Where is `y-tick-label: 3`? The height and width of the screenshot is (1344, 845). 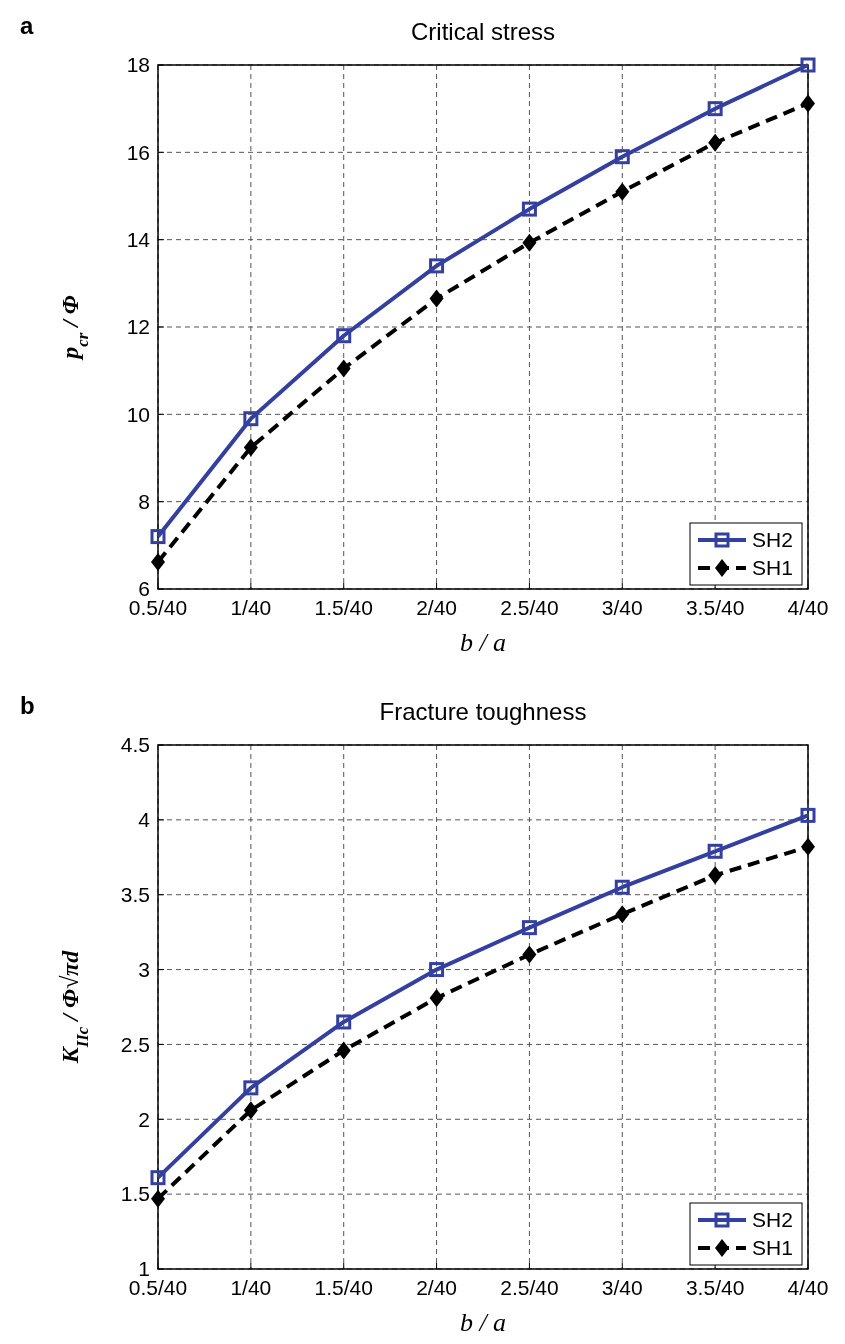
y-tick-label: 3 is located at coordinates (144, 969).